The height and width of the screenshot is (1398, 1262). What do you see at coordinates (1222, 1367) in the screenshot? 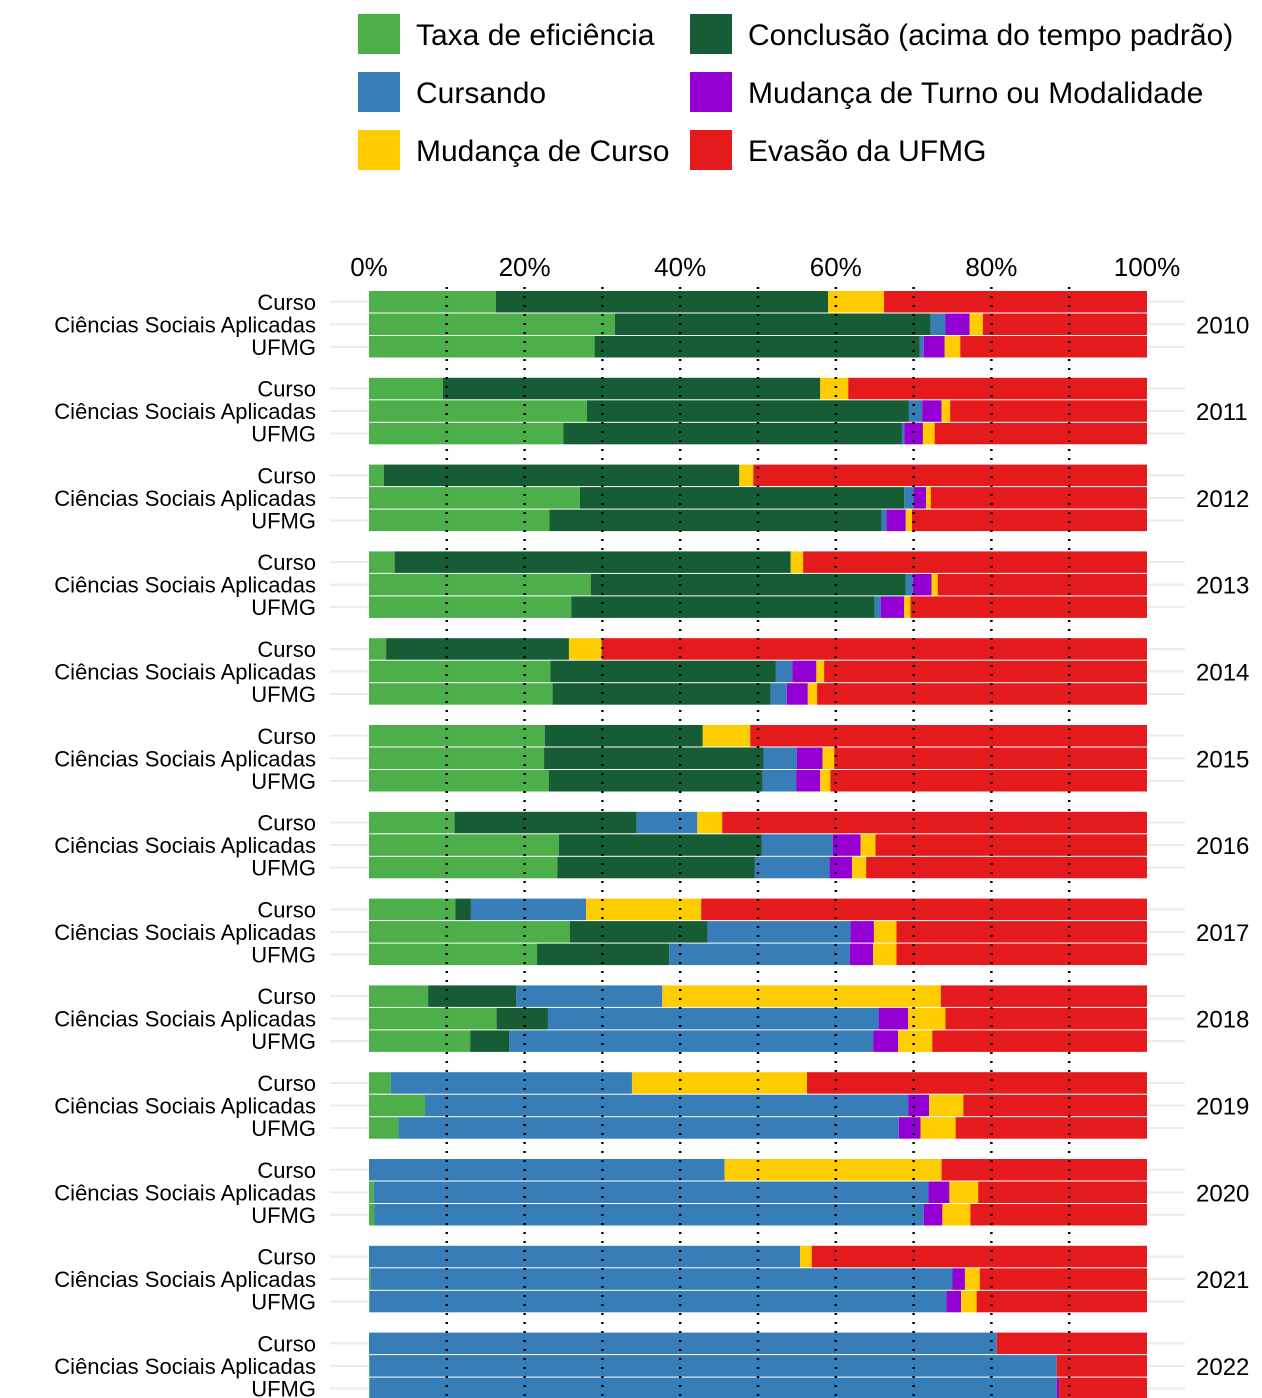
I see `year-label: 2022` at bounding box center [1222, 1367].